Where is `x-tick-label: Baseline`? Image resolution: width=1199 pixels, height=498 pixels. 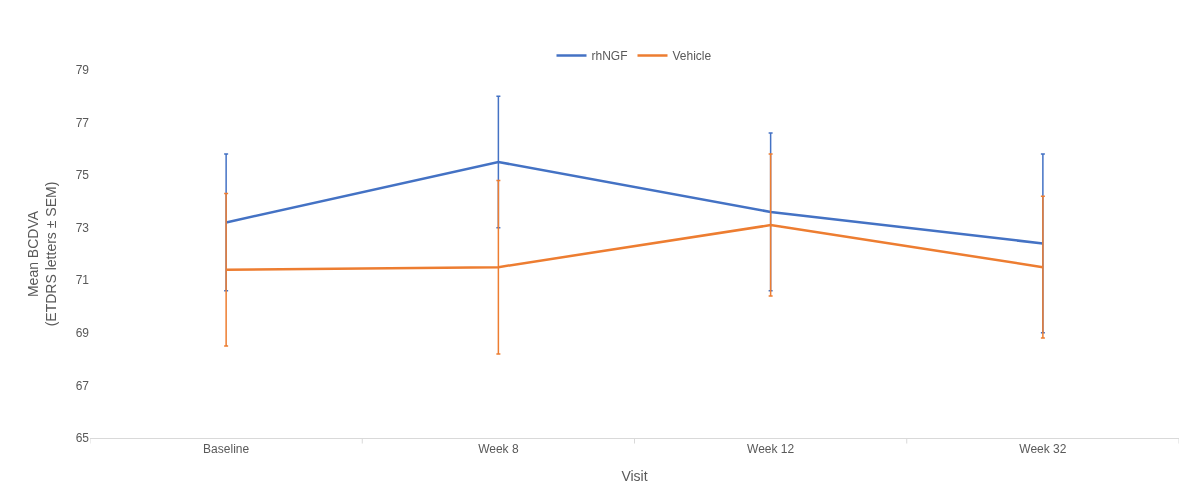 x-tick-label: Baseline is located at coordinates (226, 449).